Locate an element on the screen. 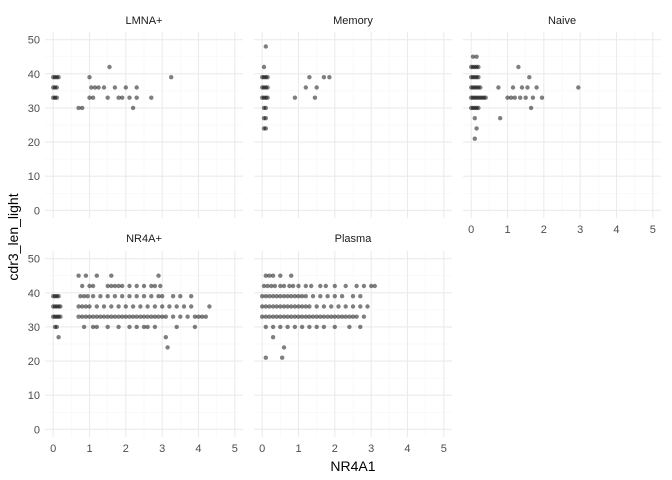 The image size is (672, 480). y-tick-label: 30 is located at coordinates (34, 109).